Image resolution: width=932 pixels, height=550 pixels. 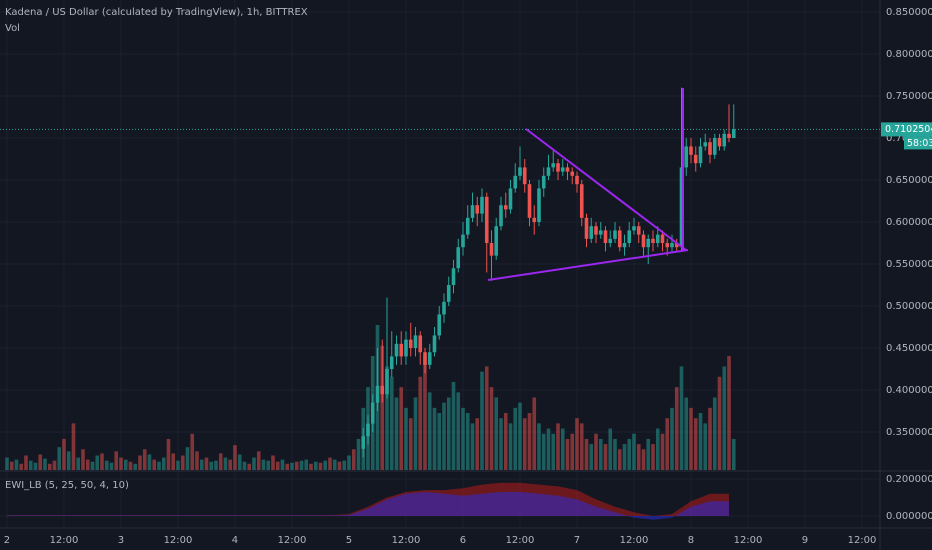 I want to click on y-tick-label: 0.55000000, so click(x=909, y=264).